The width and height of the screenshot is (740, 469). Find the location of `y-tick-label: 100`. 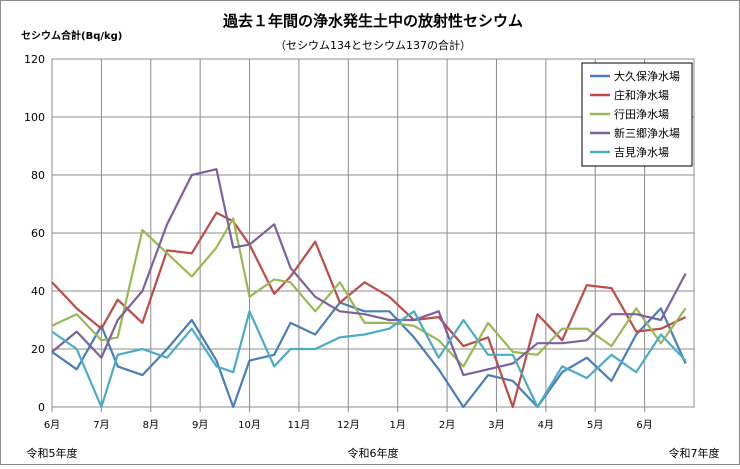

y-tick-label: 100 is located at coordinates (34, 117).